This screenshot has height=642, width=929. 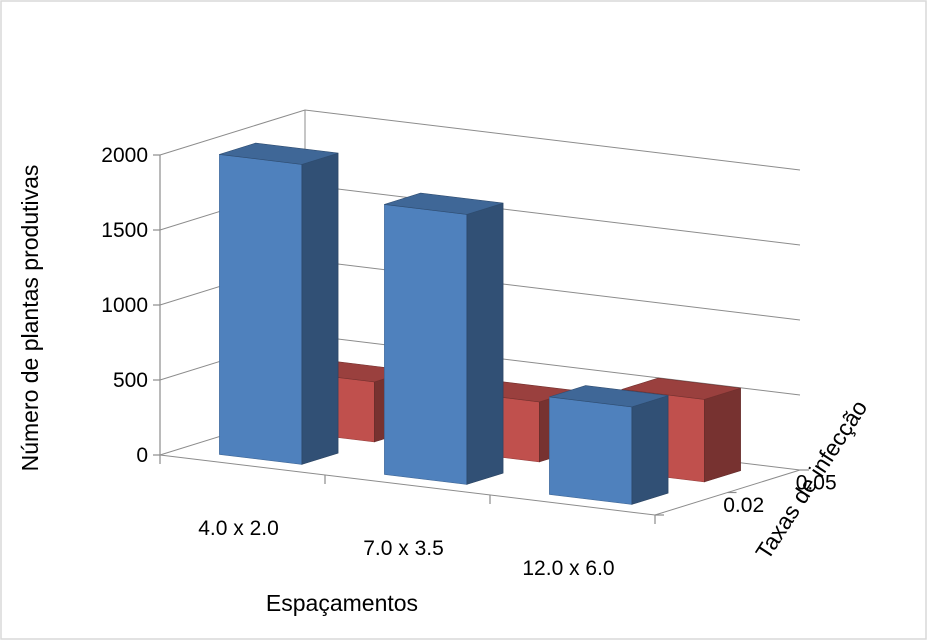 I want to click on y-tick-label: 500, so click(x=130, y=380).